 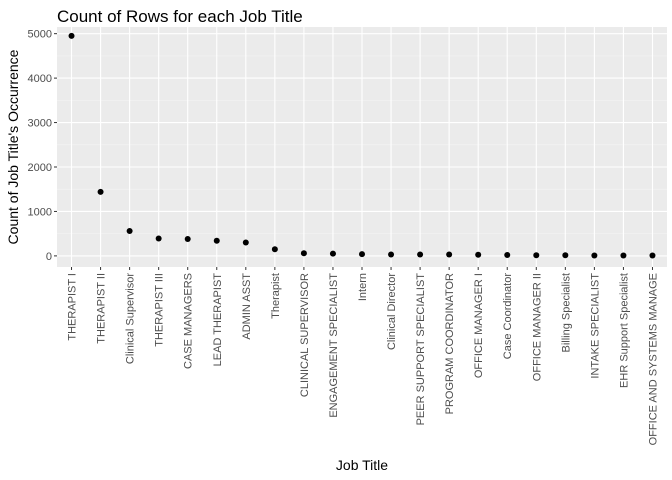 What do you see at coordinates (42, 146) in the screenshot?
I see `y-axis-ticks: 0 1000 2000 3000 4000 5000` at bounding box center [42, 146].